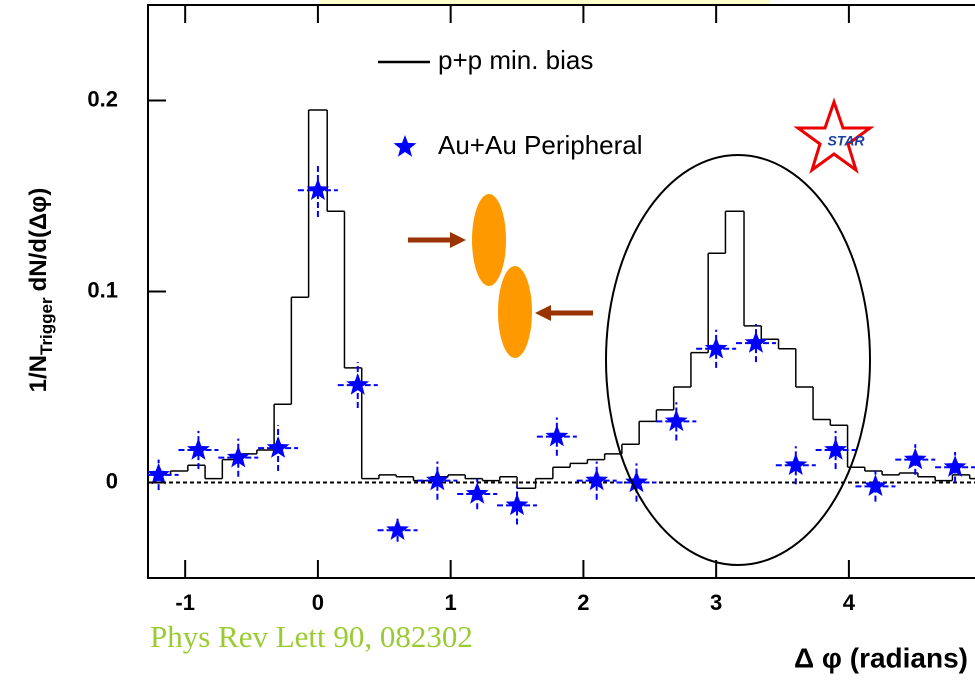 This screenshot has height=687, width=975. What do you see at coordinates (185, 602) in the screenshot?
I see `x-tick-label: -1` at bounding box center [185, 602].